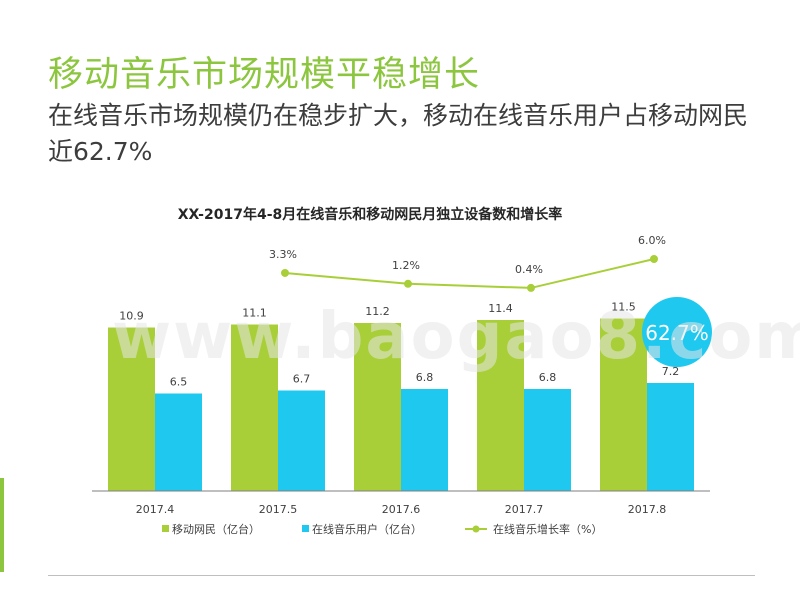  Describe the element at coordinates (476, 529) in the screenshot. I see `legend-marker` at that location.